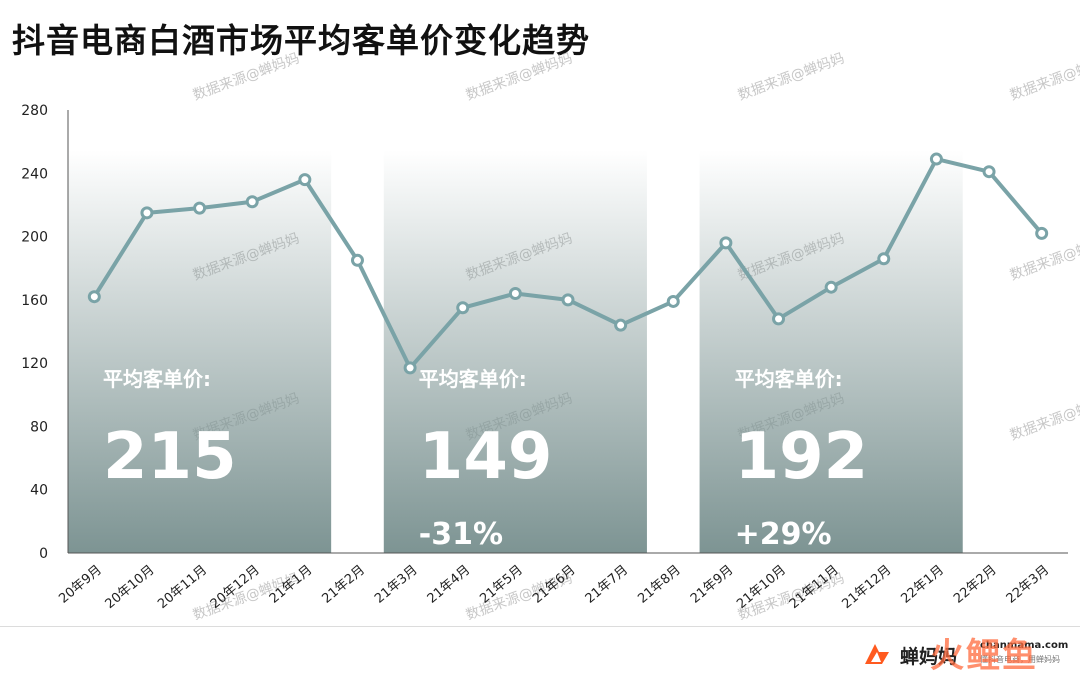  Describe the element at coordinates (975, 585) in the screenshot. I see `x-tick-label: 22年2月` at that location.